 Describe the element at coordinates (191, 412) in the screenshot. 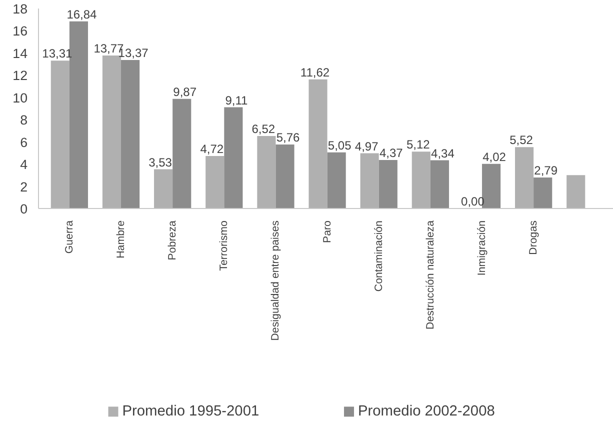

I see `legend-label: Promedio 1995-2001` at that location.